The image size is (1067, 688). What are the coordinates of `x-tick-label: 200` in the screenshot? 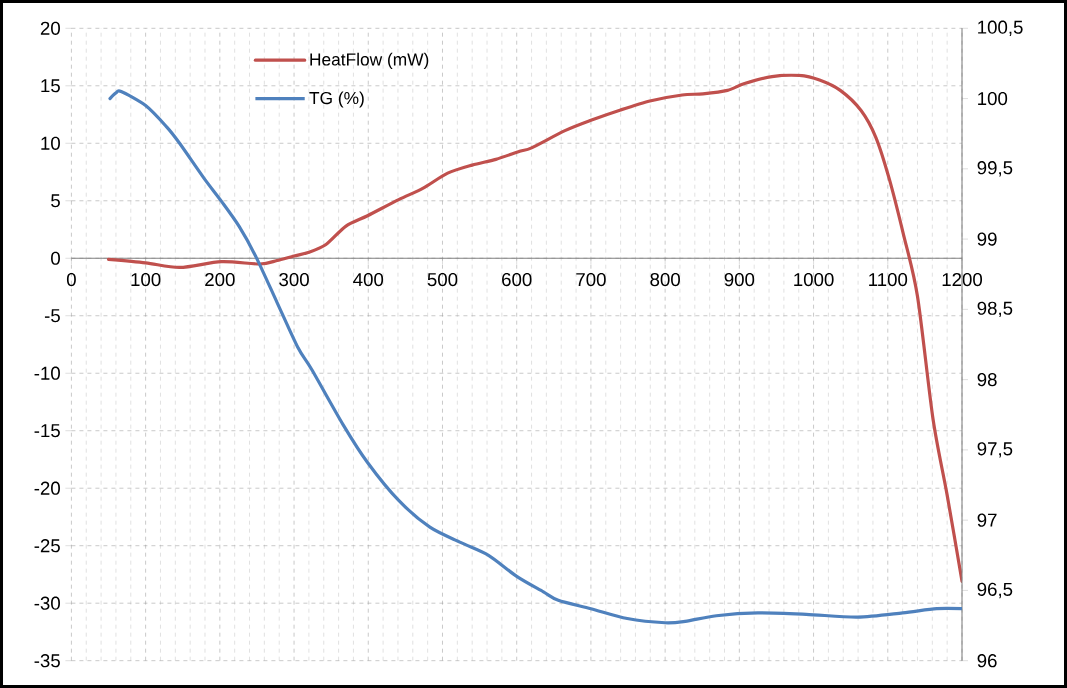 It's located at (220, 279).